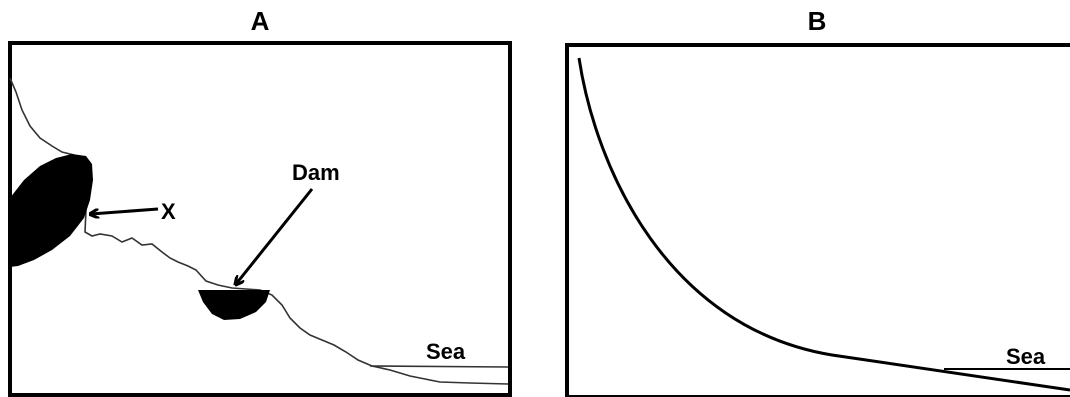 This screenshot has height=397, width=1070. What do you see at coordinates (168, 211) in the screenshot?
I see `panel-a-x-label: X` at bounding box center [168, 211].